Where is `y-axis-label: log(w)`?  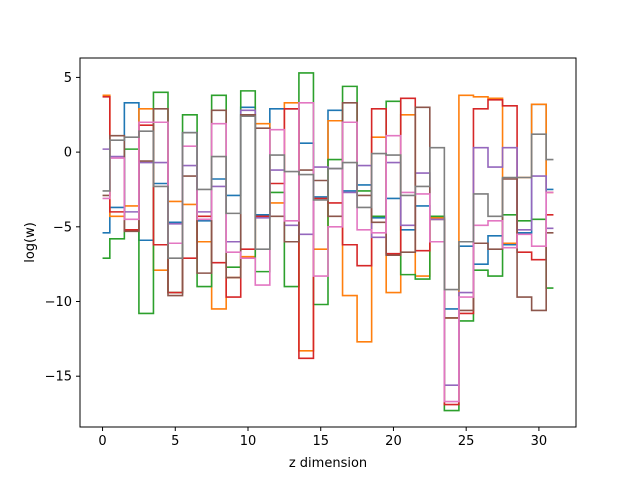 y-axis-label: log(w) is located at coordinates (30, 242).